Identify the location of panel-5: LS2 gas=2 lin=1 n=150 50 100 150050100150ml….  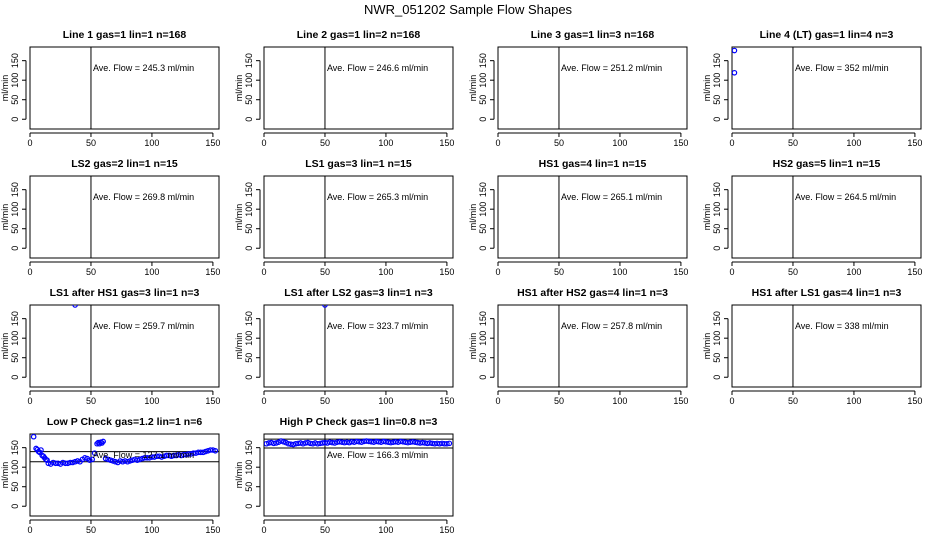
(110, 217).